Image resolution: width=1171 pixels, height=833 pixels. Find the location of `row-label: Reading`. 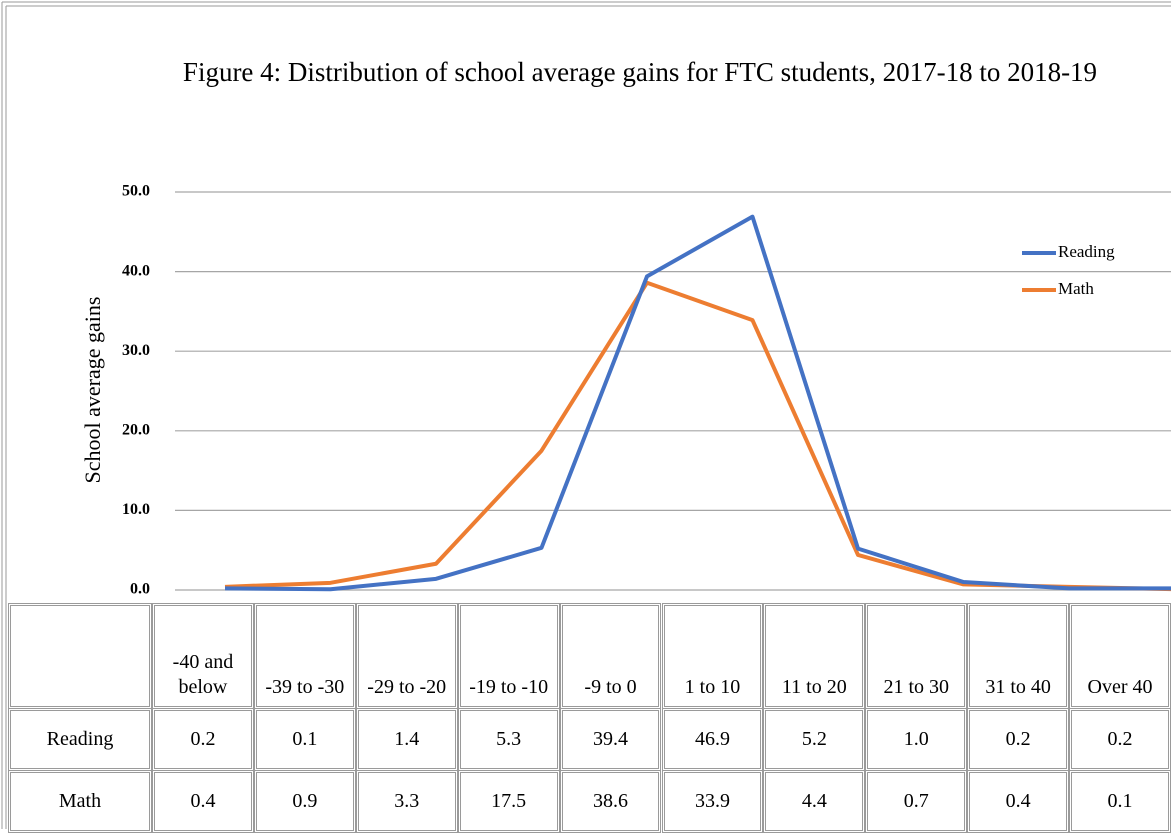

row-label: Reading is located at coordinates (80, 739).